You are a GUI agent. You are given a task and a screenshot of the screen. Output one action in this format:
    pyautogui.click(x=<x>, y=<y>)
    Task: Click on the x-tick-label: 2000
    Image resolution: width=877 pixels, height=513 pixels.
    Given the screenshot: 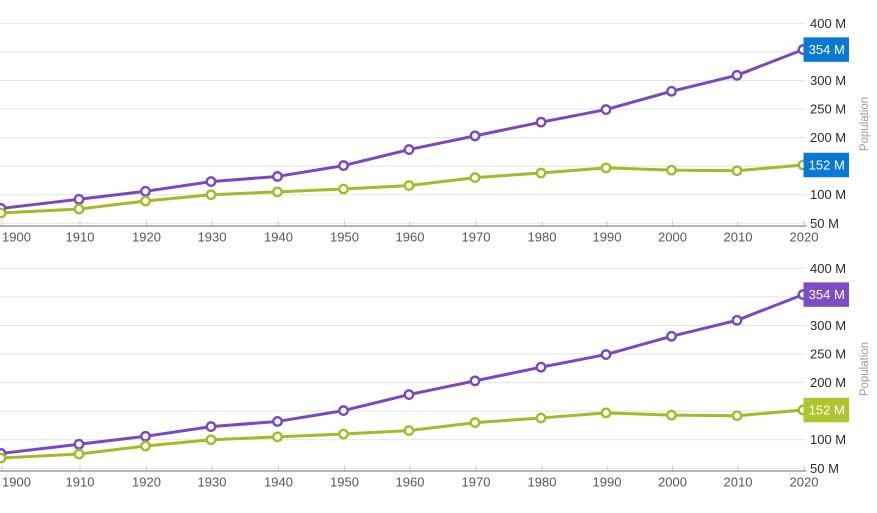 What is the action you would take?
    pyautogui.click(x=672, y=237)
    